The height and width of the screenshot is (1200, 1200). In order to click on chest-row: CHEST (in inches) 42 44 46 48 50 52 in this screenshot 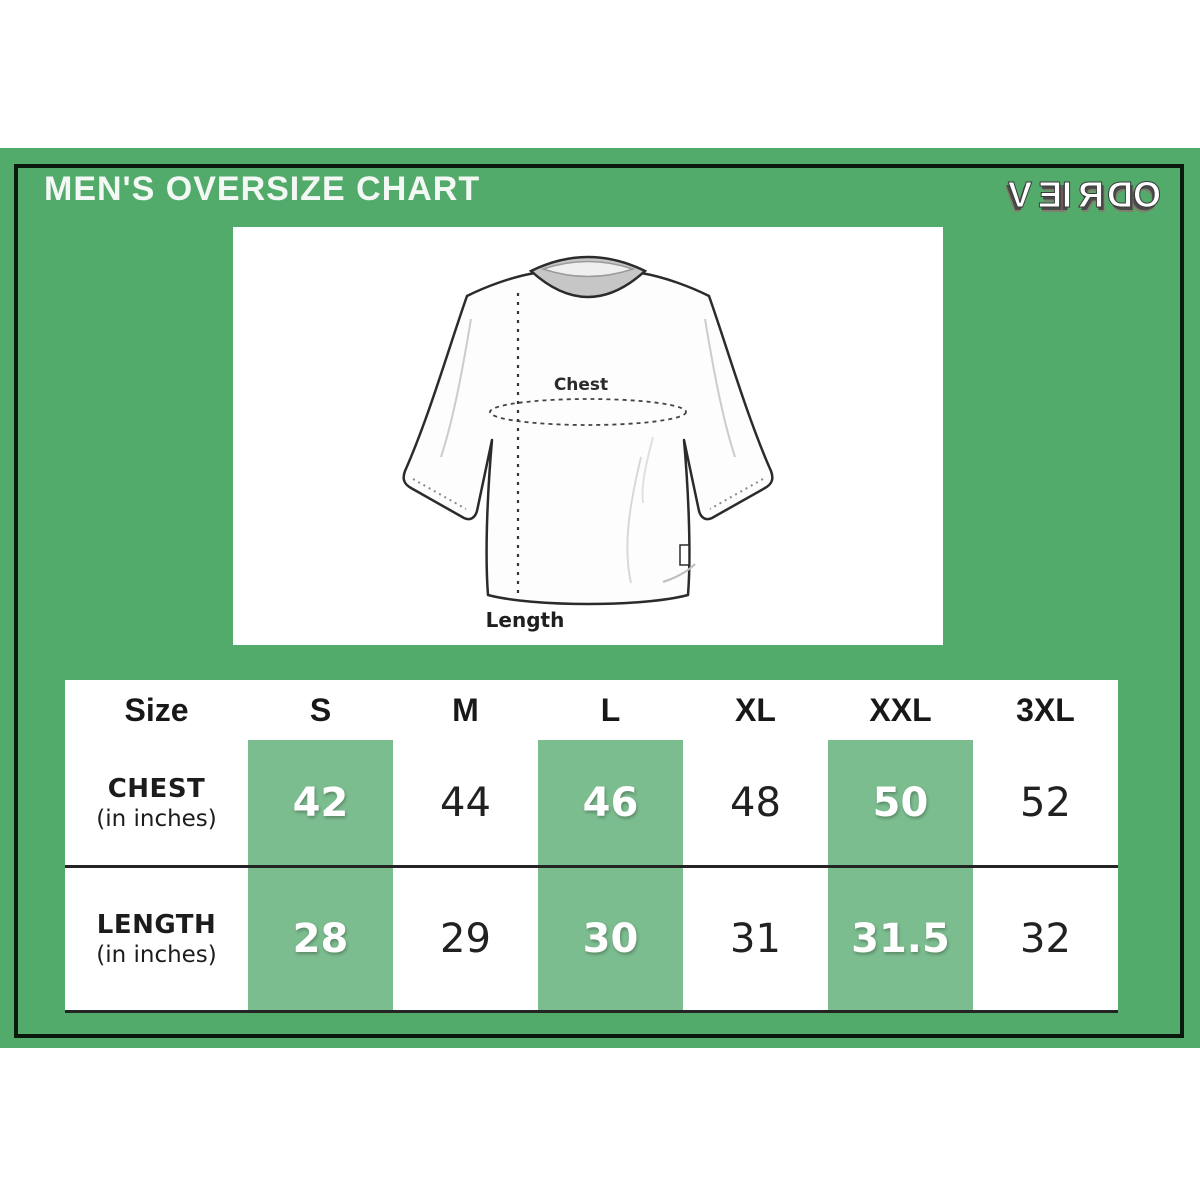, I will do `click(591, 804)`.